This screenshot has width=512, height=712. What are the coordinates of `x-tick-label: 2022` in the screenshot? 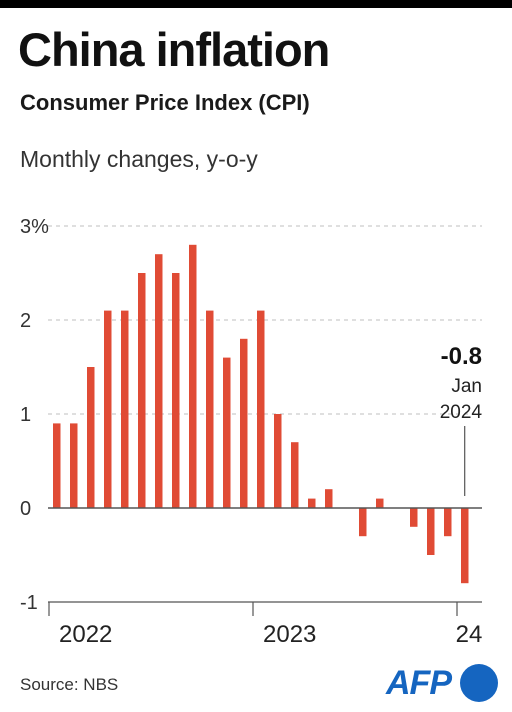 It's located at (85, 634).